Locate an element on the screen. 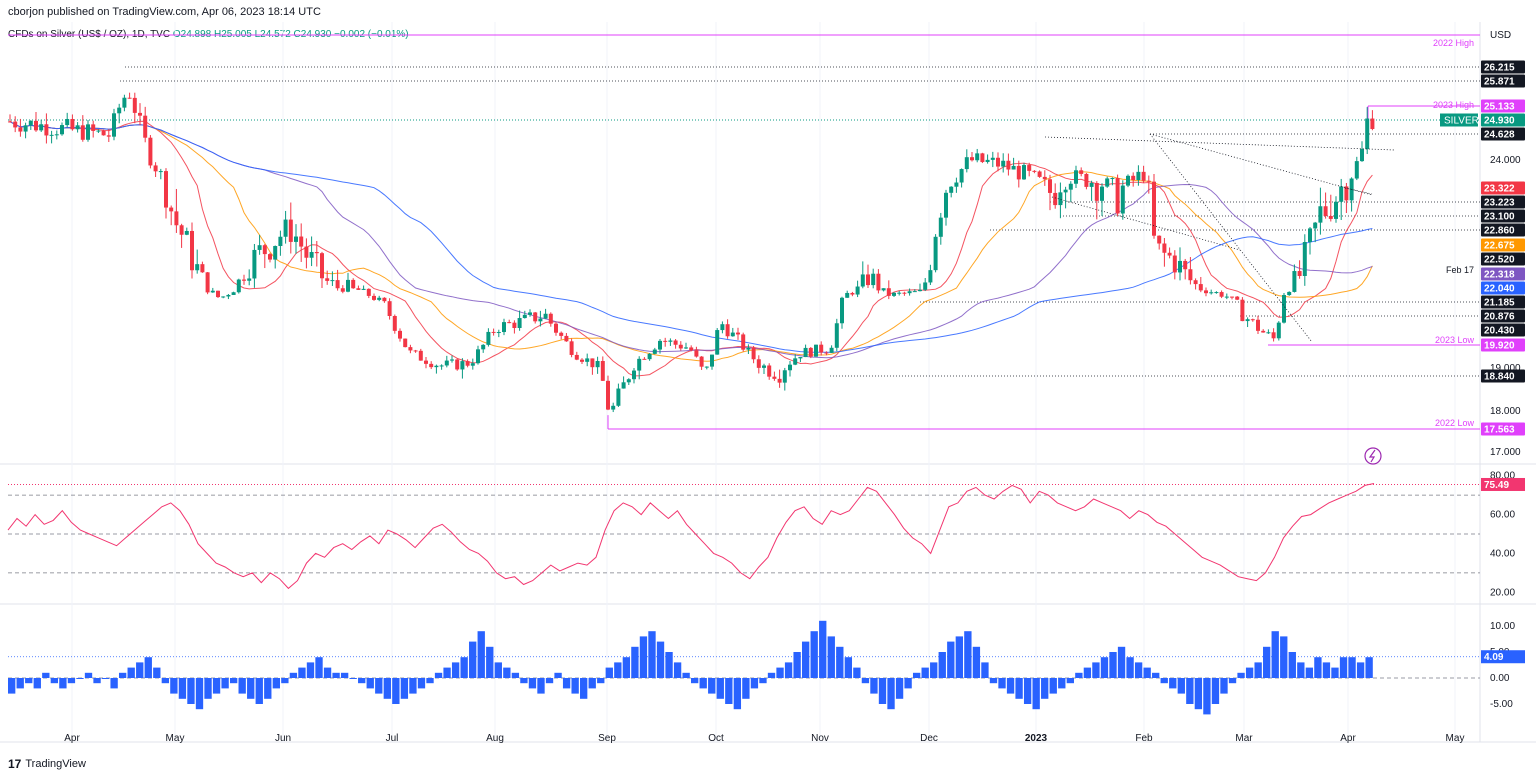 This screenshot has height=779, width=1536. rsi-tick-label: 80.00 is located at coordinates (1502, 476).